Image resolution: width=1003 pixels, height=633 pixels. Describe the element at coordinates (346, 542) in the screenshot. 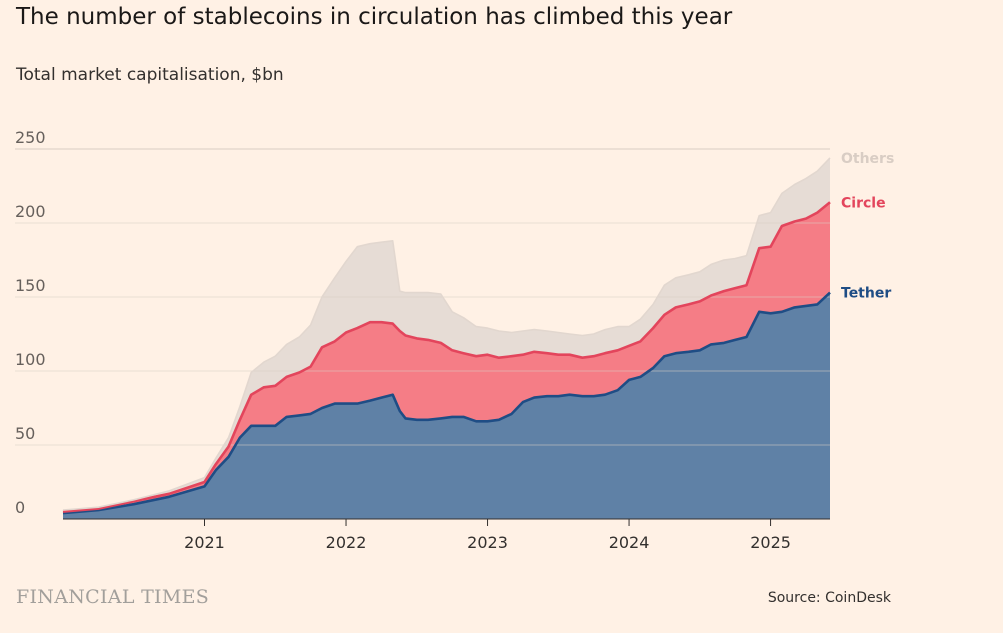

I see `x-tick-label-2022: 2022` at that location.